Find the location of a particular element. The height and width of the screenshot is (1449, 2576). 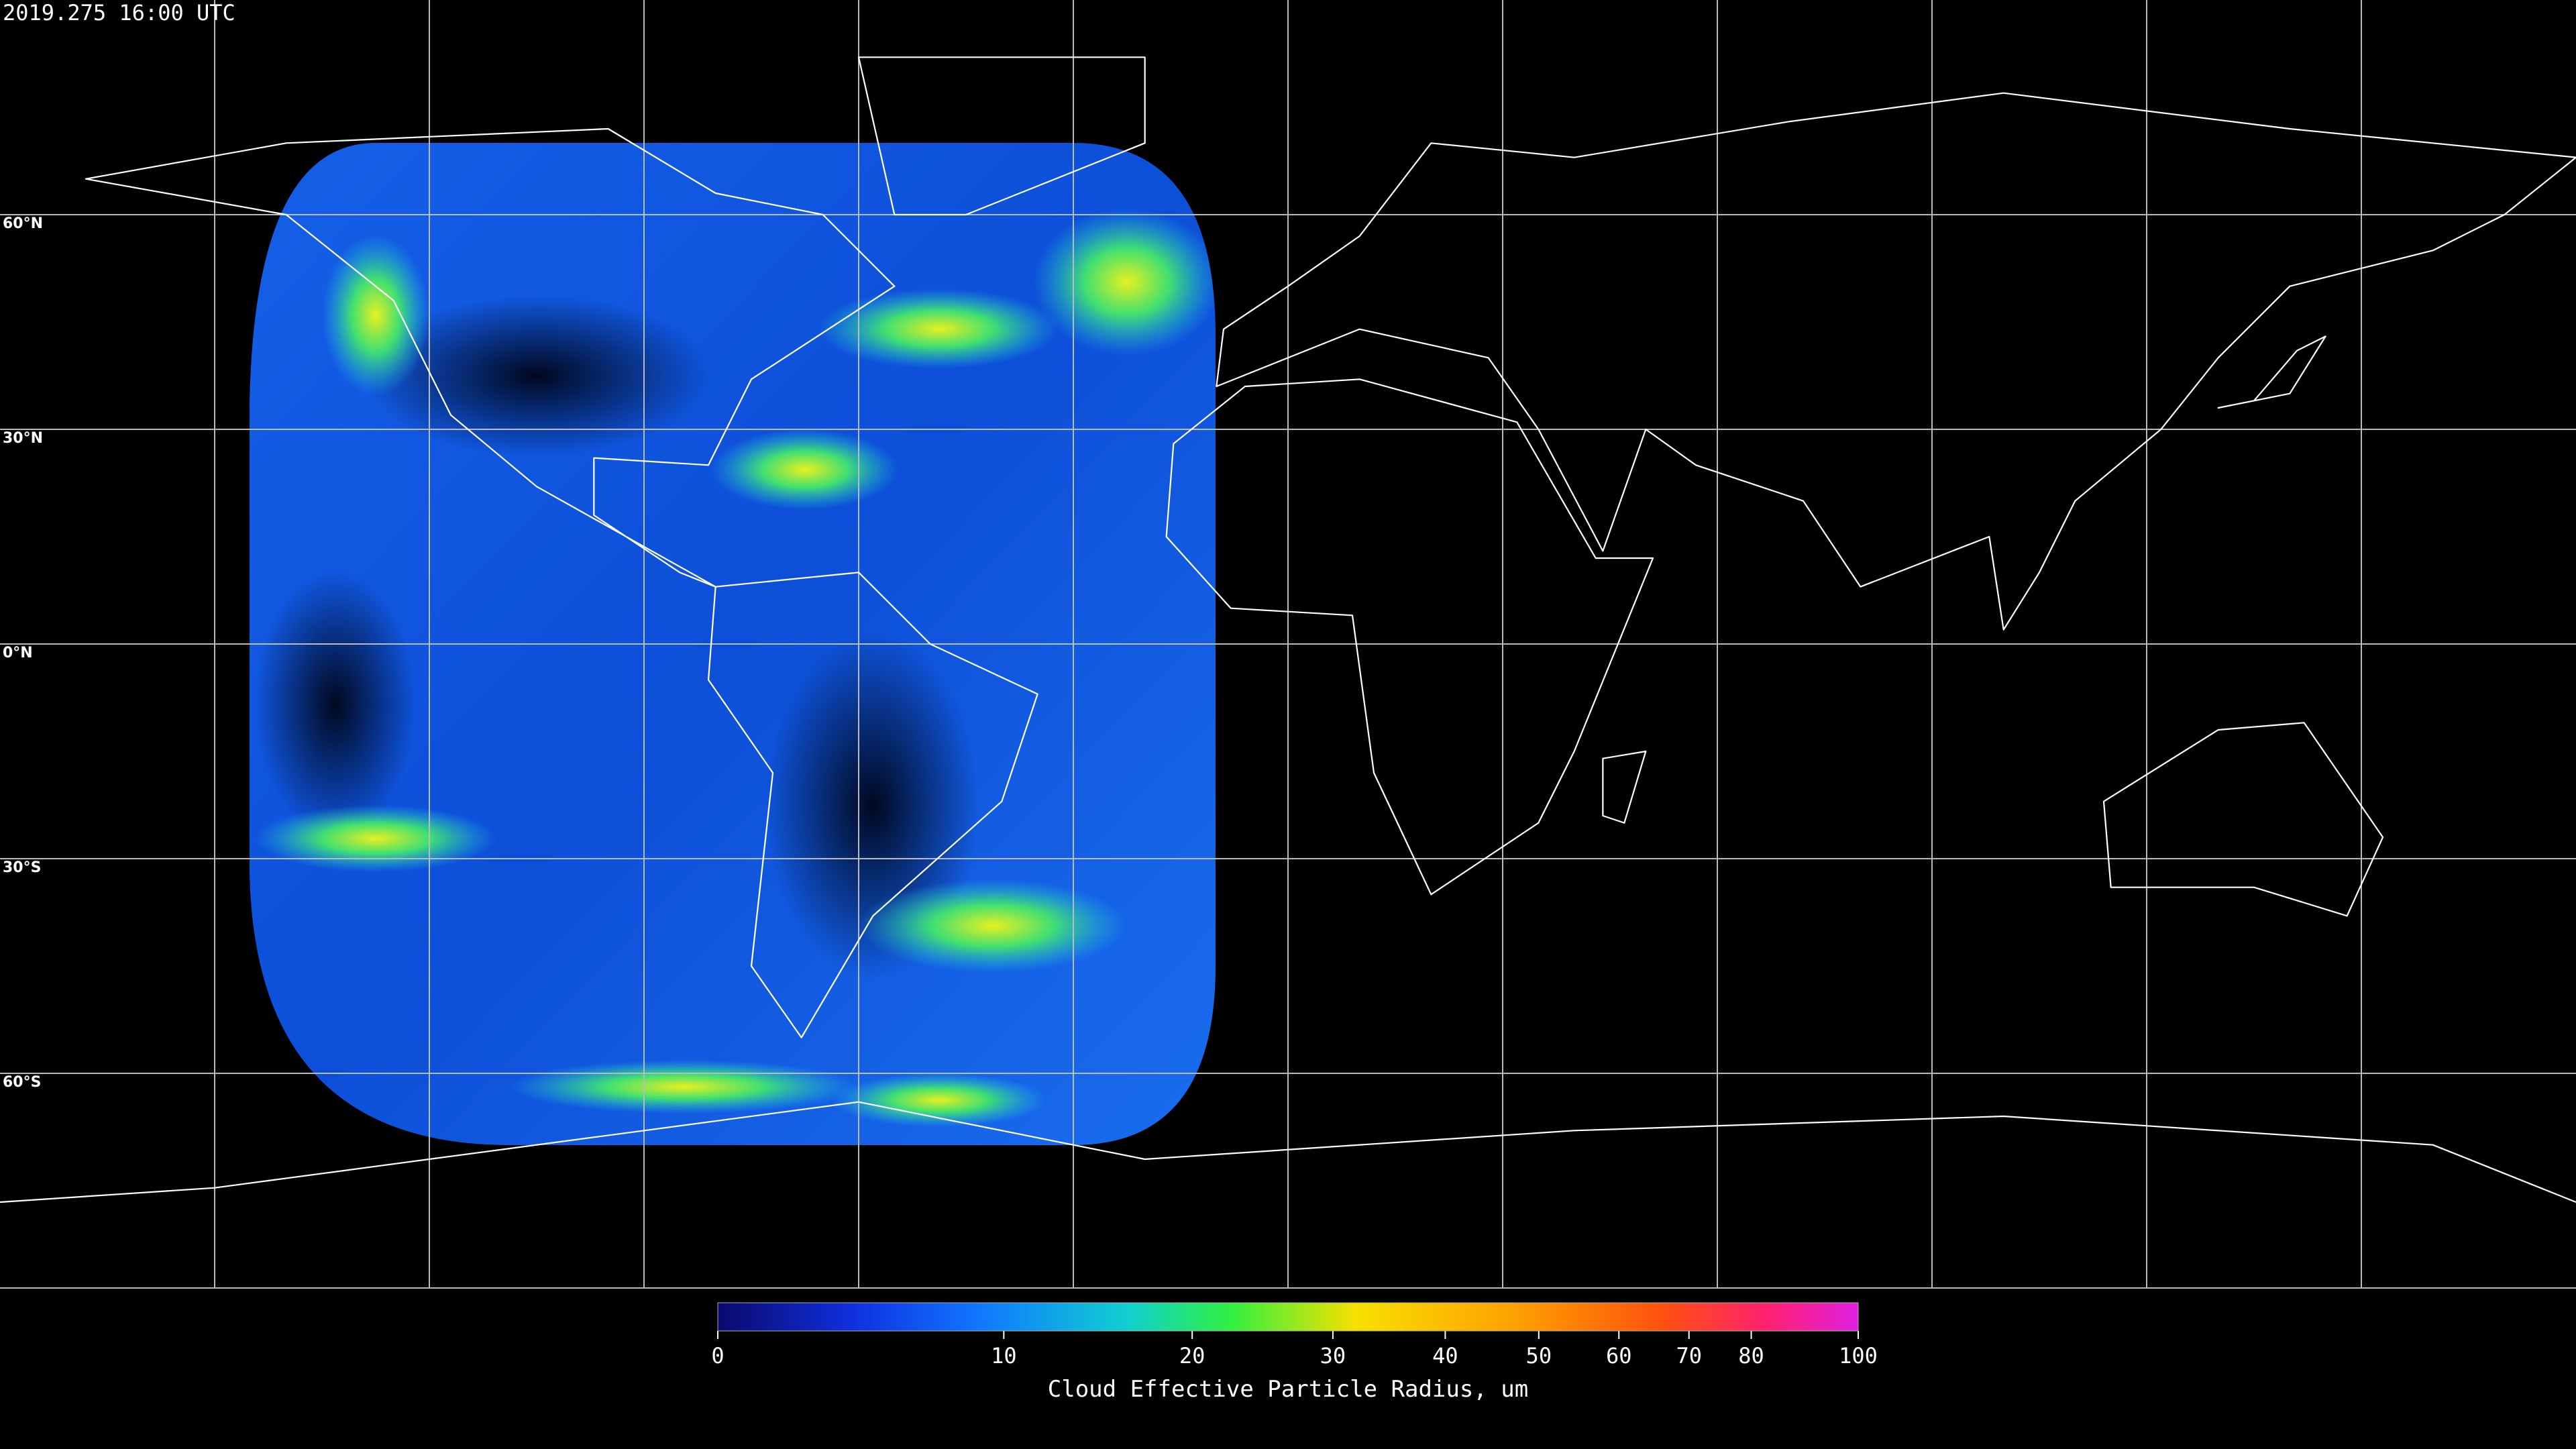

timestamp: 2019.275 16:00 UTC is located at coordinates (119, 12).